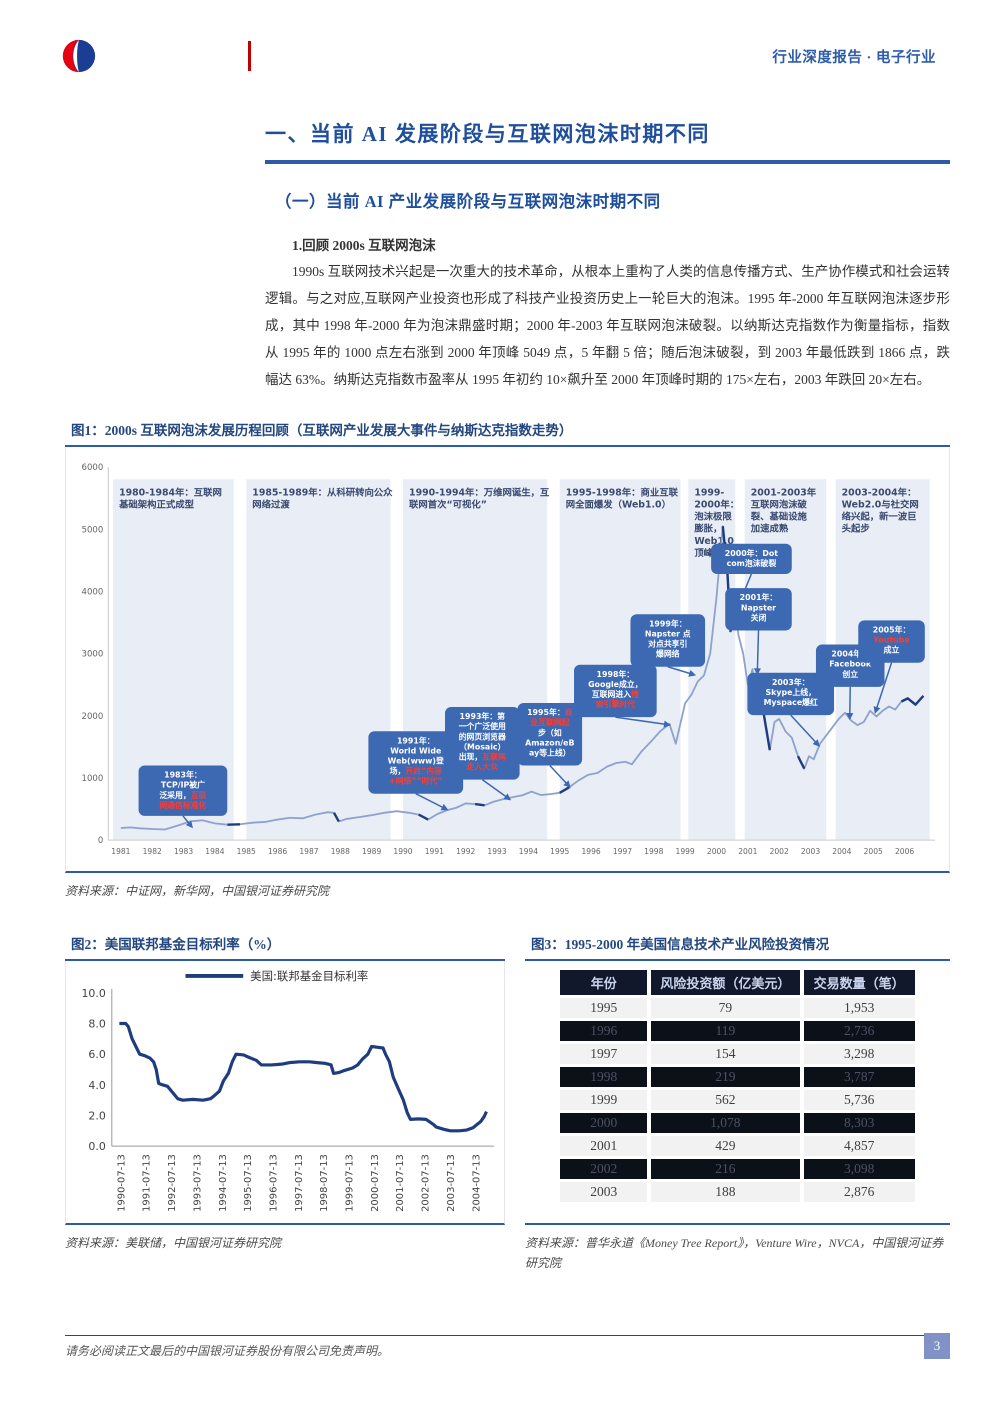 The width and height of the screenshot is (992, 1403). Describe the element at coordinates (277, 851) in the screenshot. I see `svg-text: 1986` at that location.